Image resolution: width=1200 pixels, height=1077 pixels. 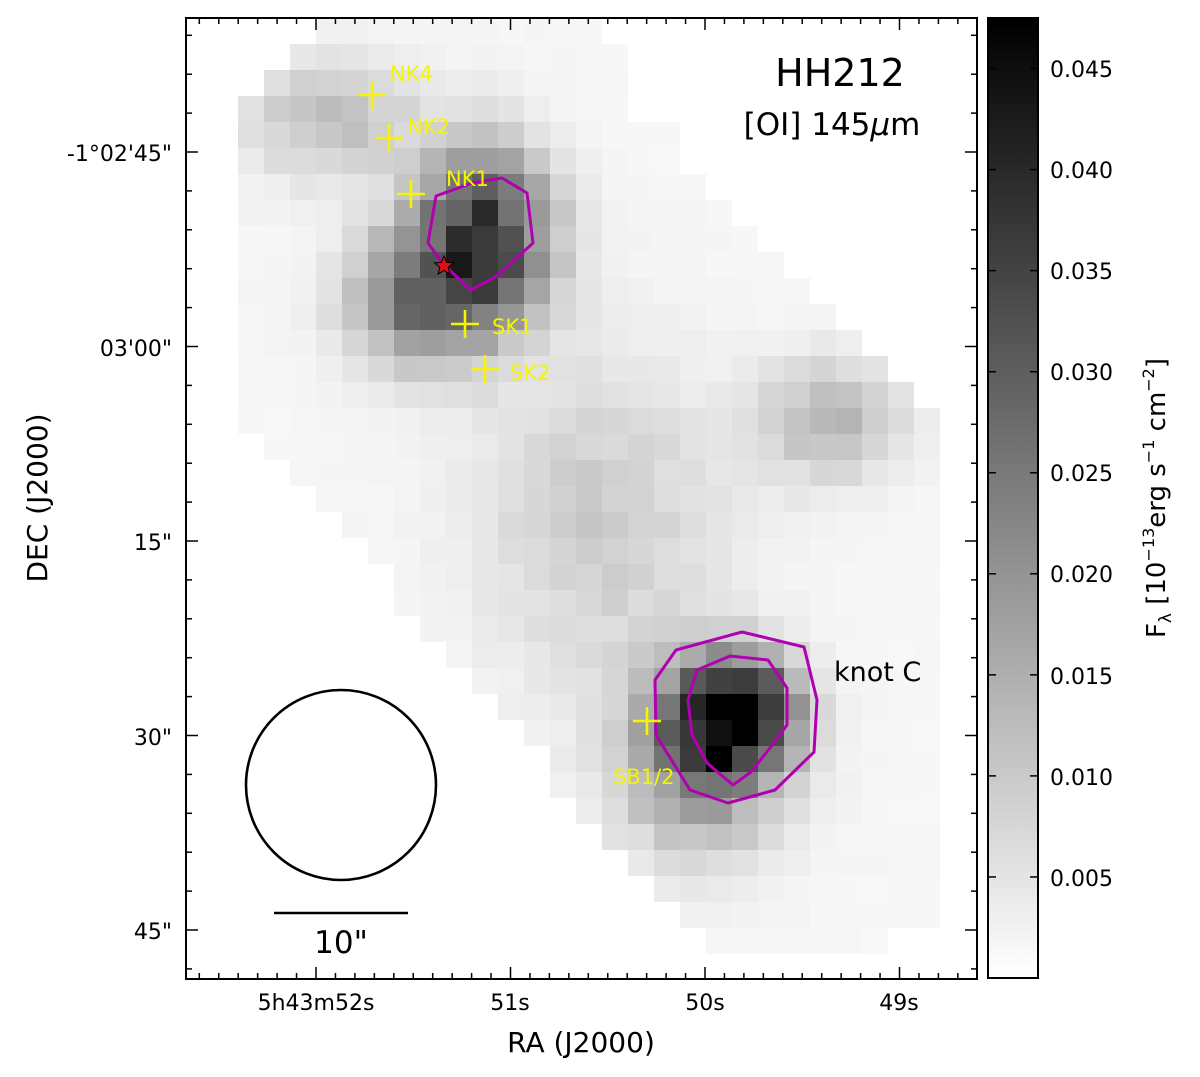 I want to click on x-axis-title: RA (J2000), so click(x=581, y=1042).